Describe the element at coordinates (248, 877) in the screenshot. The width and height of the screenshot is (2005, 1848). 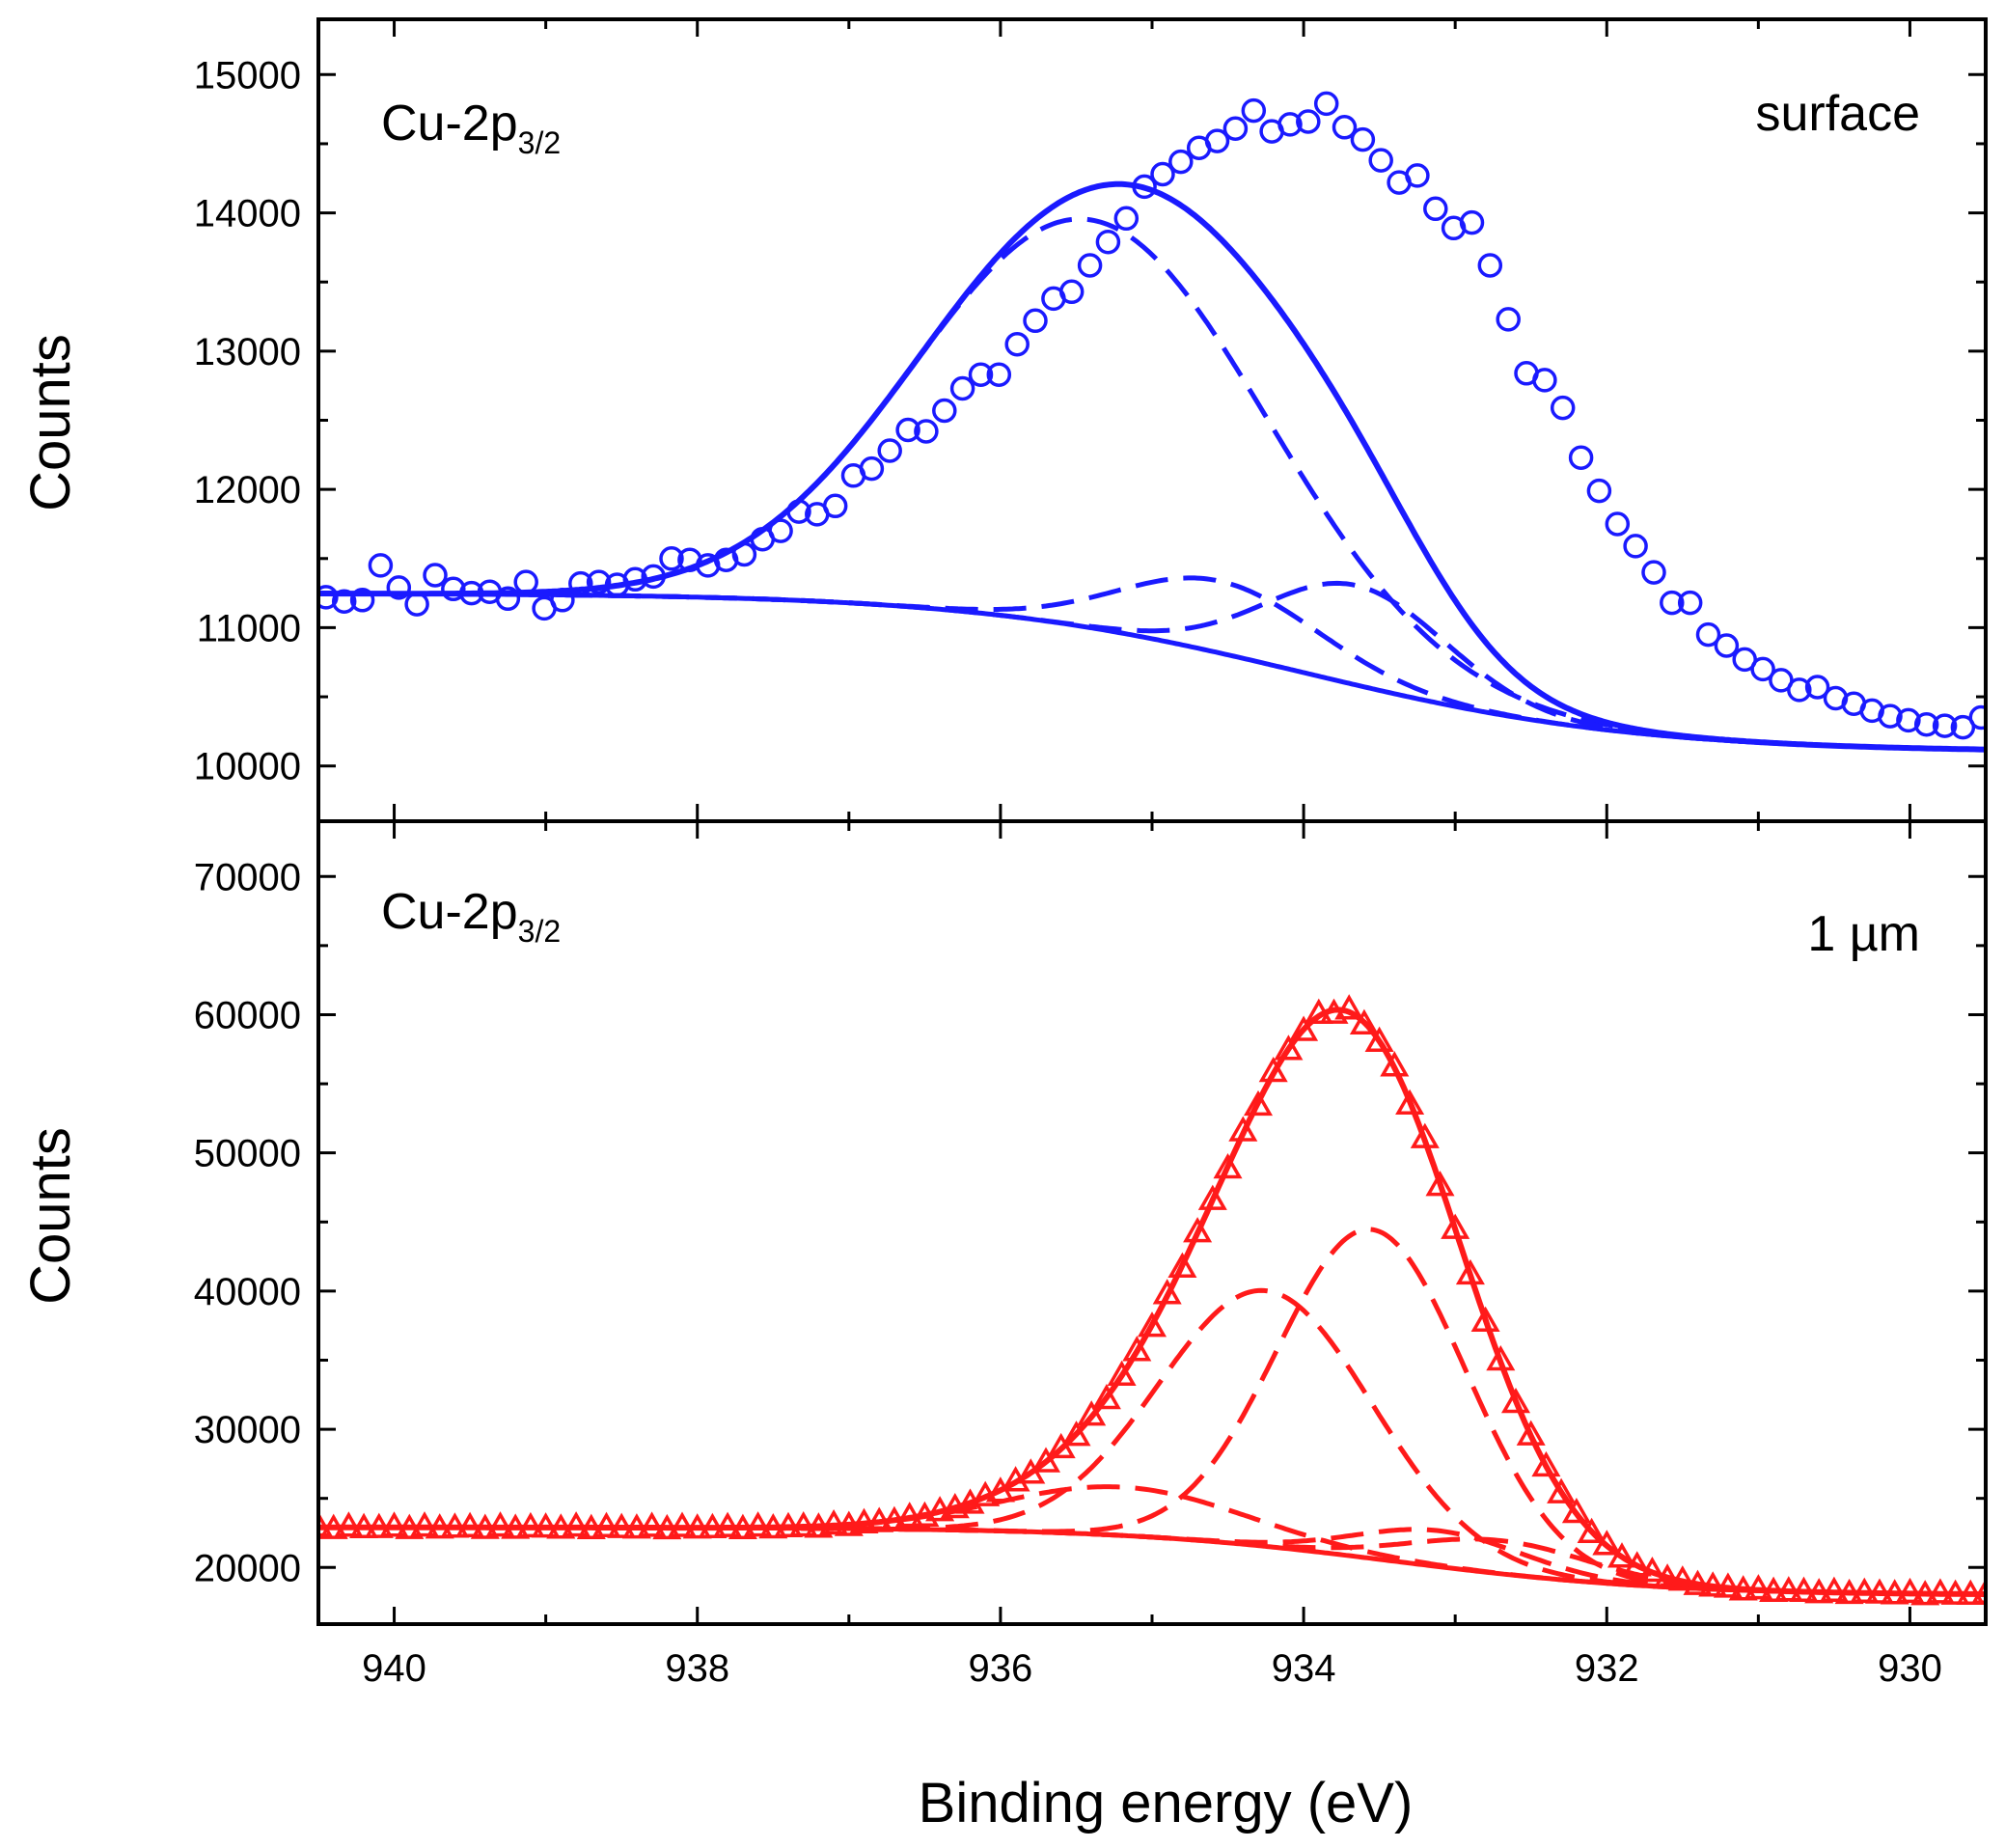
I see `y-tick-label: 70000` at that location.